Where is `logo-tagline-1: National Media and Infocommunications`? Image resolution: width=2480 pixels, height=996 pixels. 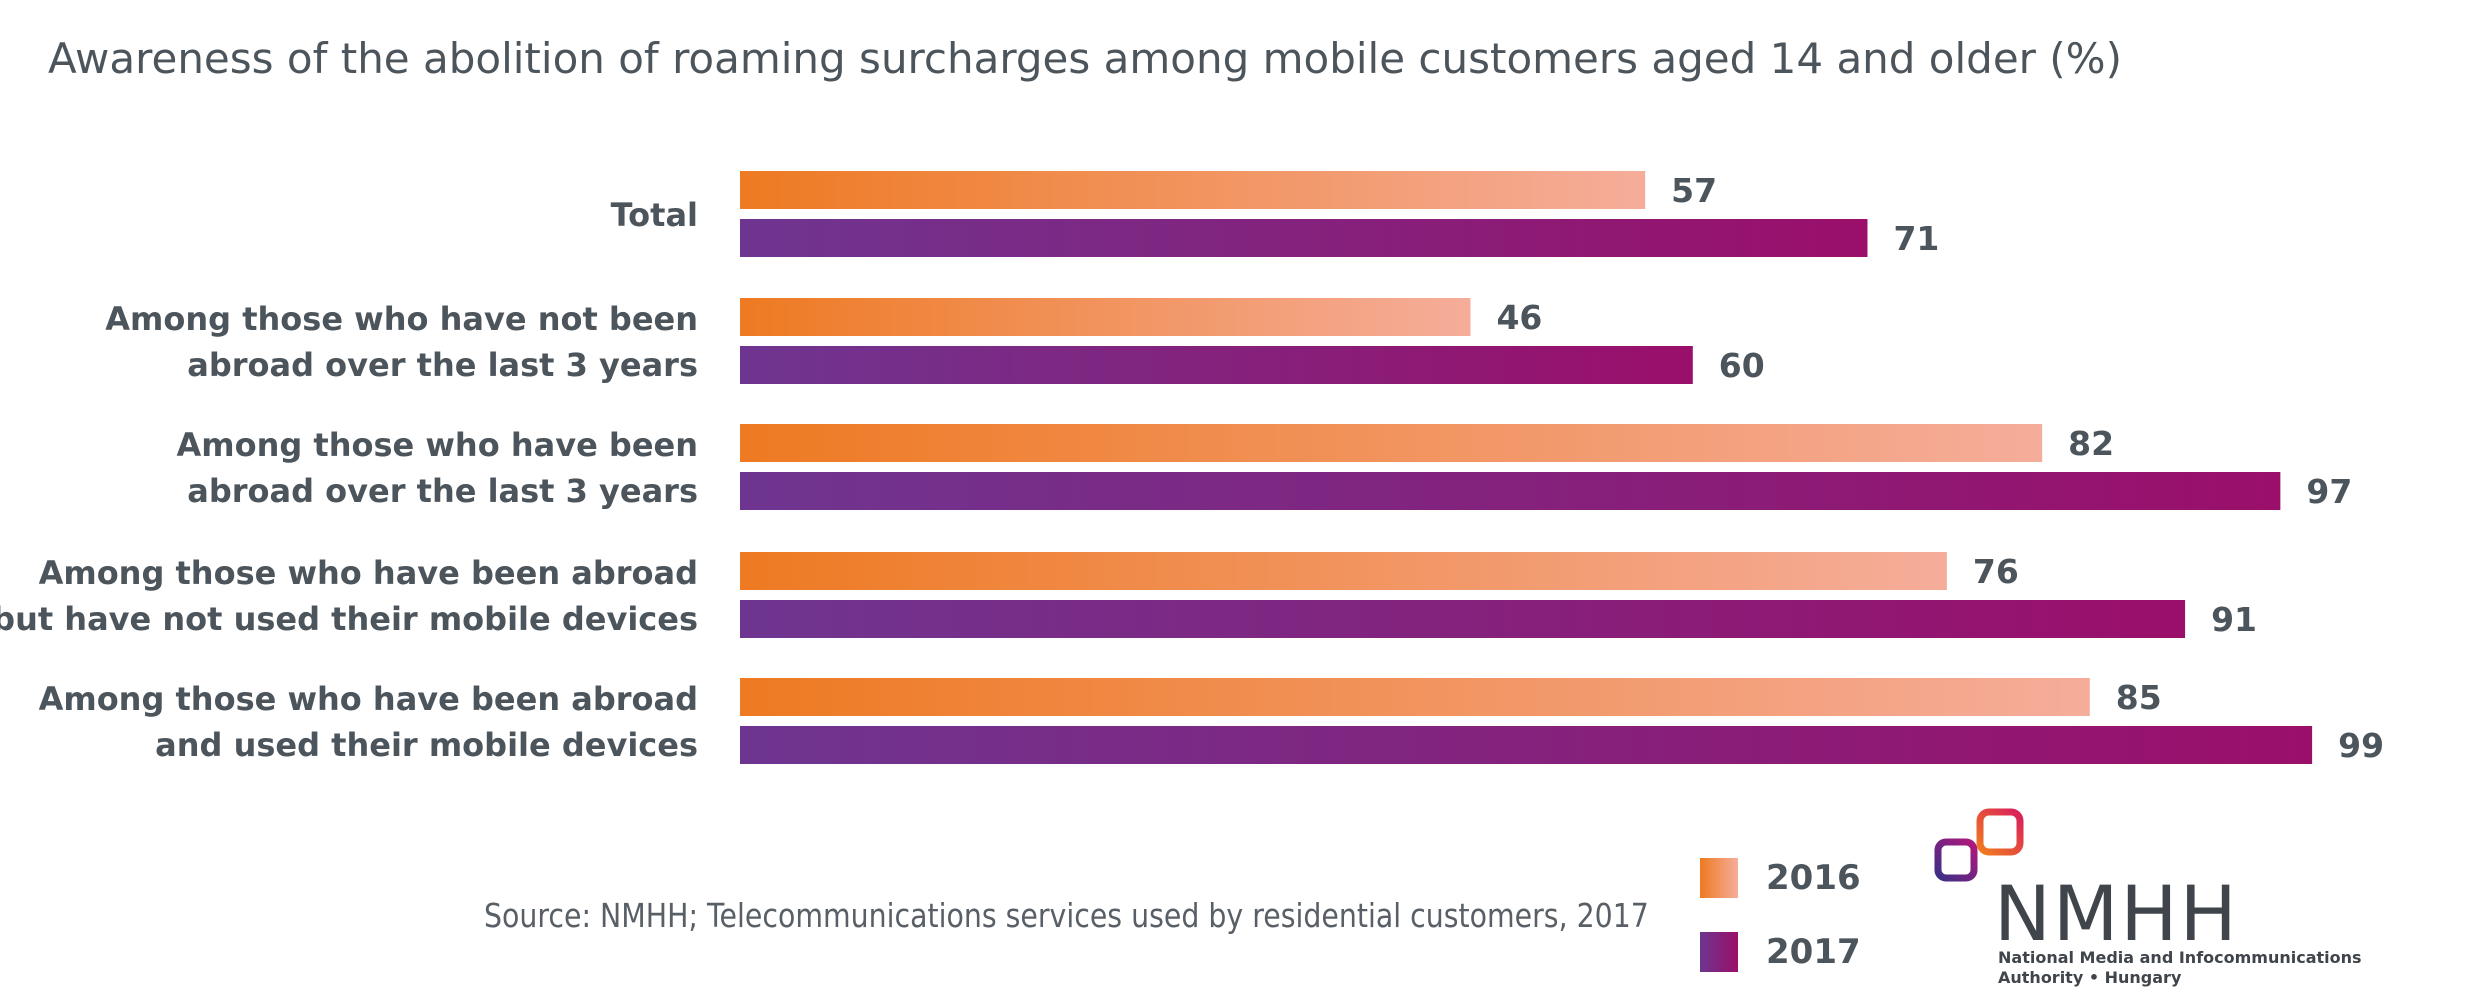 logo-tagline-1: National Media and Infocommunications is located at coordinates (2180, 957).